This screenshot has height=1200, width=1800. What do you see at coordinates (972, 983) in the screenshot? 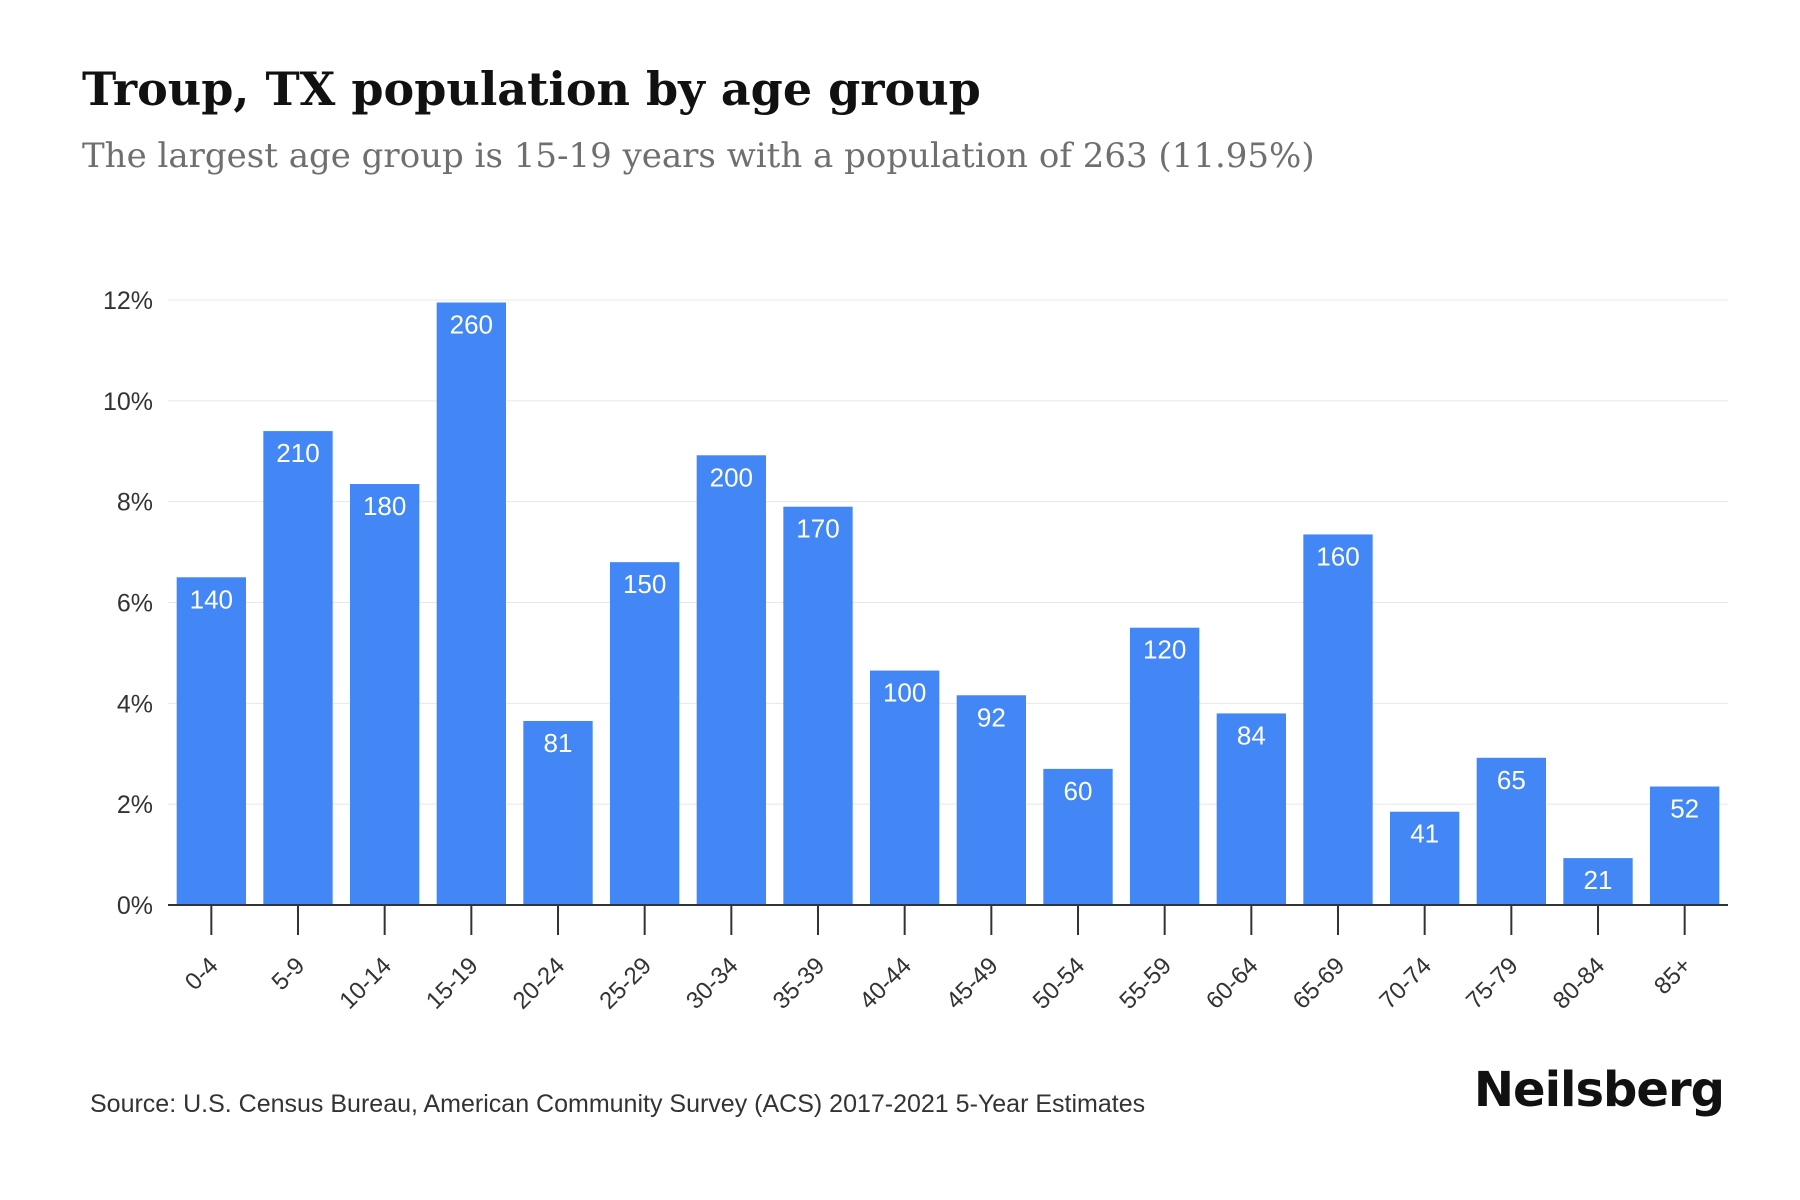
I see `x-tick-label: 45-49` at bounding box center [972, 983].